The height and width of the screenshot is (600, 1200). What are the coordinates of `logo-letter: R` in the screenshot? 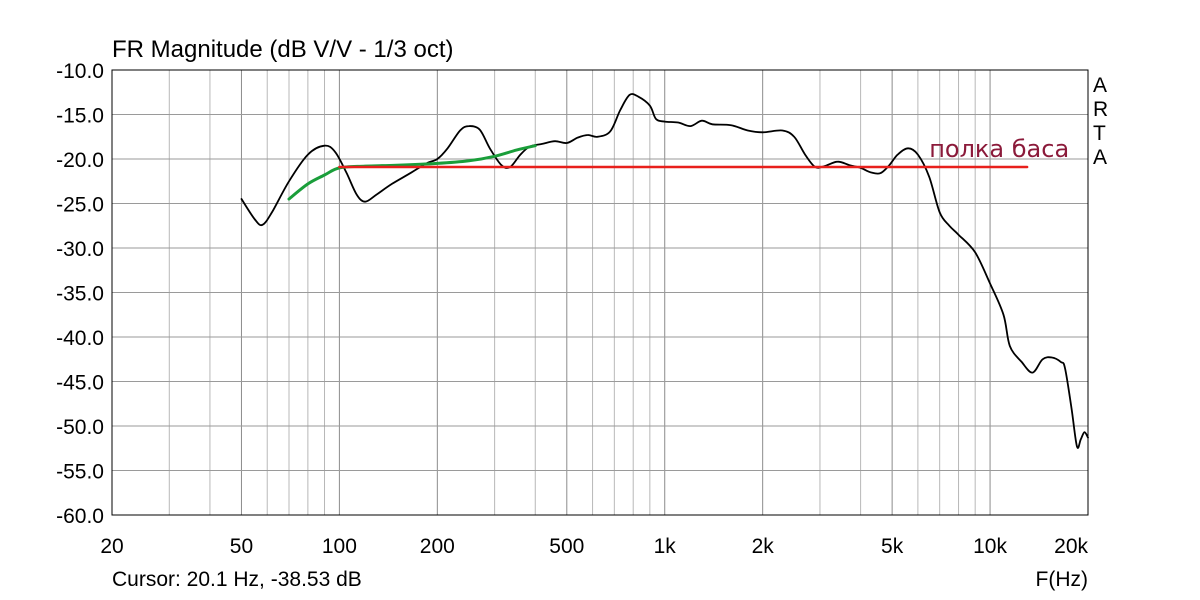 It's located at (1100, 109).